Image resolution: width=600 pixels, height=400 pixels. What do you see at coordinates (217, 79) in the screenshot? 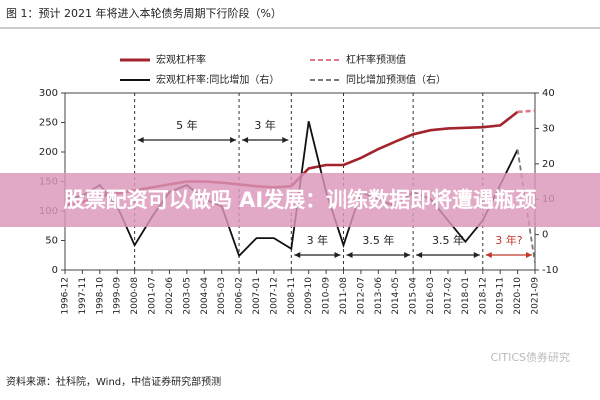
I see `legend-label: 宏观杠杆率:同比增加（右）` at bounding box center [217, 79].